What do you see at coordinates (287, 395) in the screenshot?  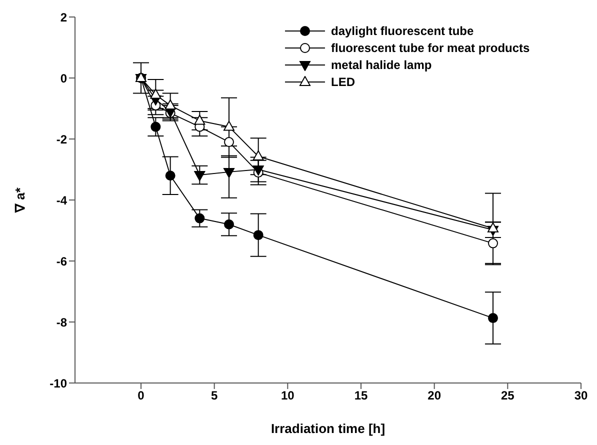 I see `x-tick-label: 10` at bounding box center [287, 395].